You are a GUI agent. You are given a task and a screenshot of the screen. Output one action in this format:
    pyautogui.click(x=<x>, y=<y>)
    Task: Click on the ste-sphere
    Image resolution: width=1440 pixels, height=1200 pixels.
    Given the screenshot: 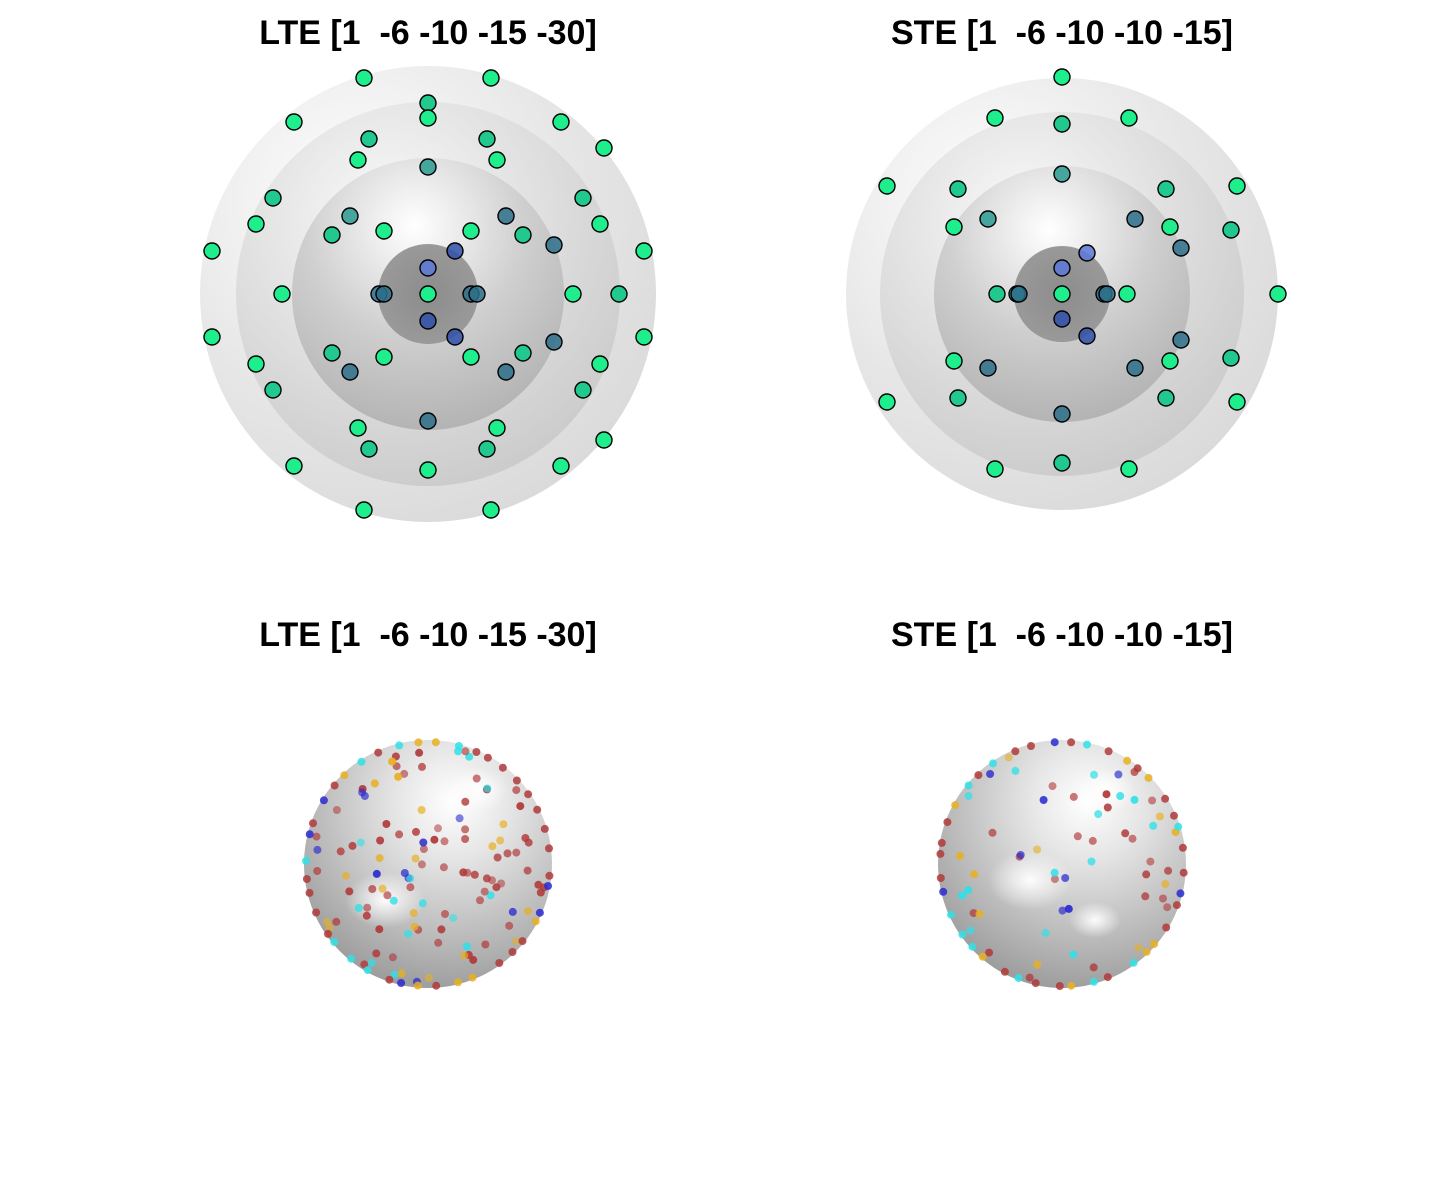 What is the action you would take?
    pyautogui.click(x=1062, y=864)
    